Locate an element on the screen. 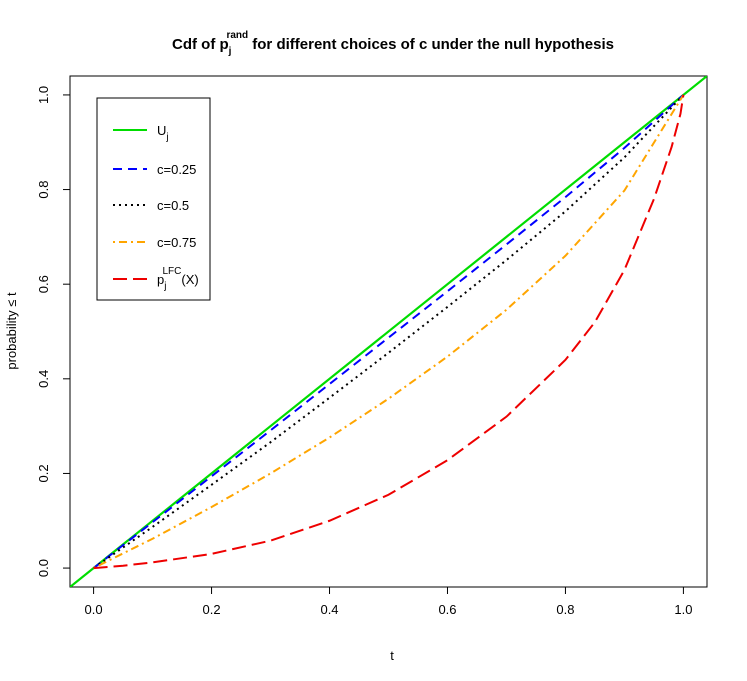  y-tick-label: 0.8 is located at coordinates (43, 190).